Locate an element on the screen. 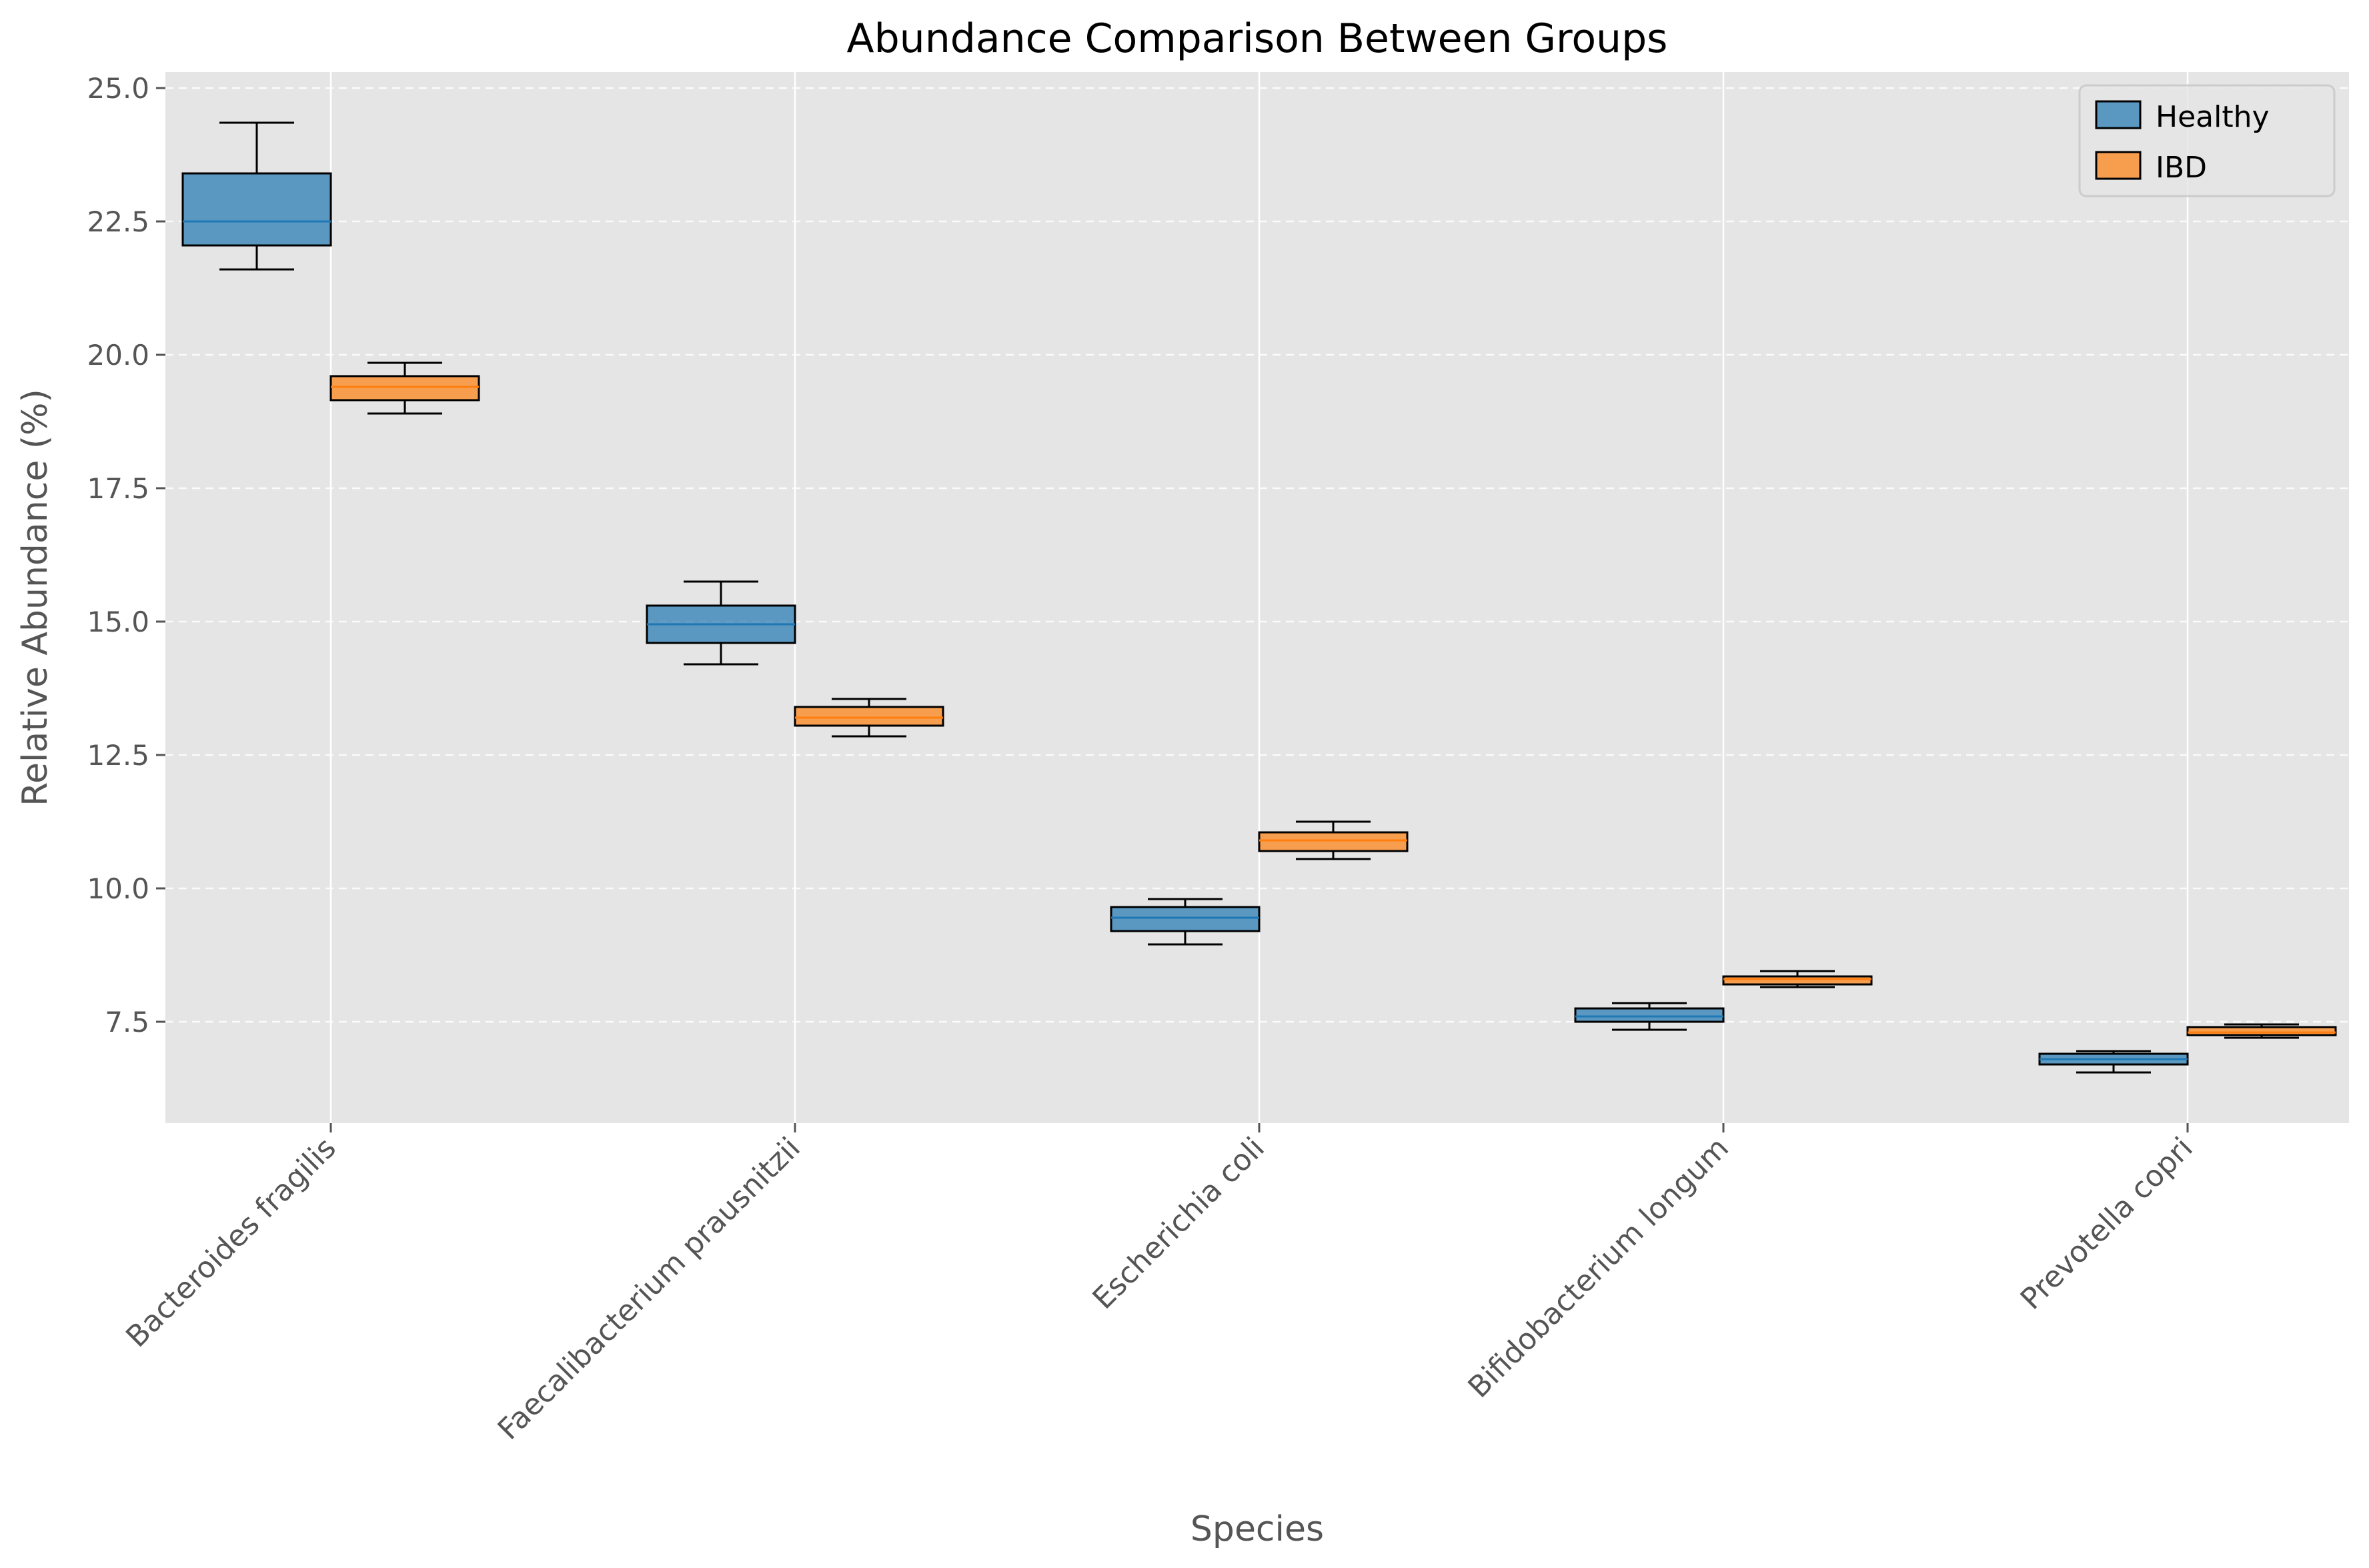 The width and height of the screenshot is (2369, 1568). y-tick-label: 15.0 is located at coordinates (118, 622).